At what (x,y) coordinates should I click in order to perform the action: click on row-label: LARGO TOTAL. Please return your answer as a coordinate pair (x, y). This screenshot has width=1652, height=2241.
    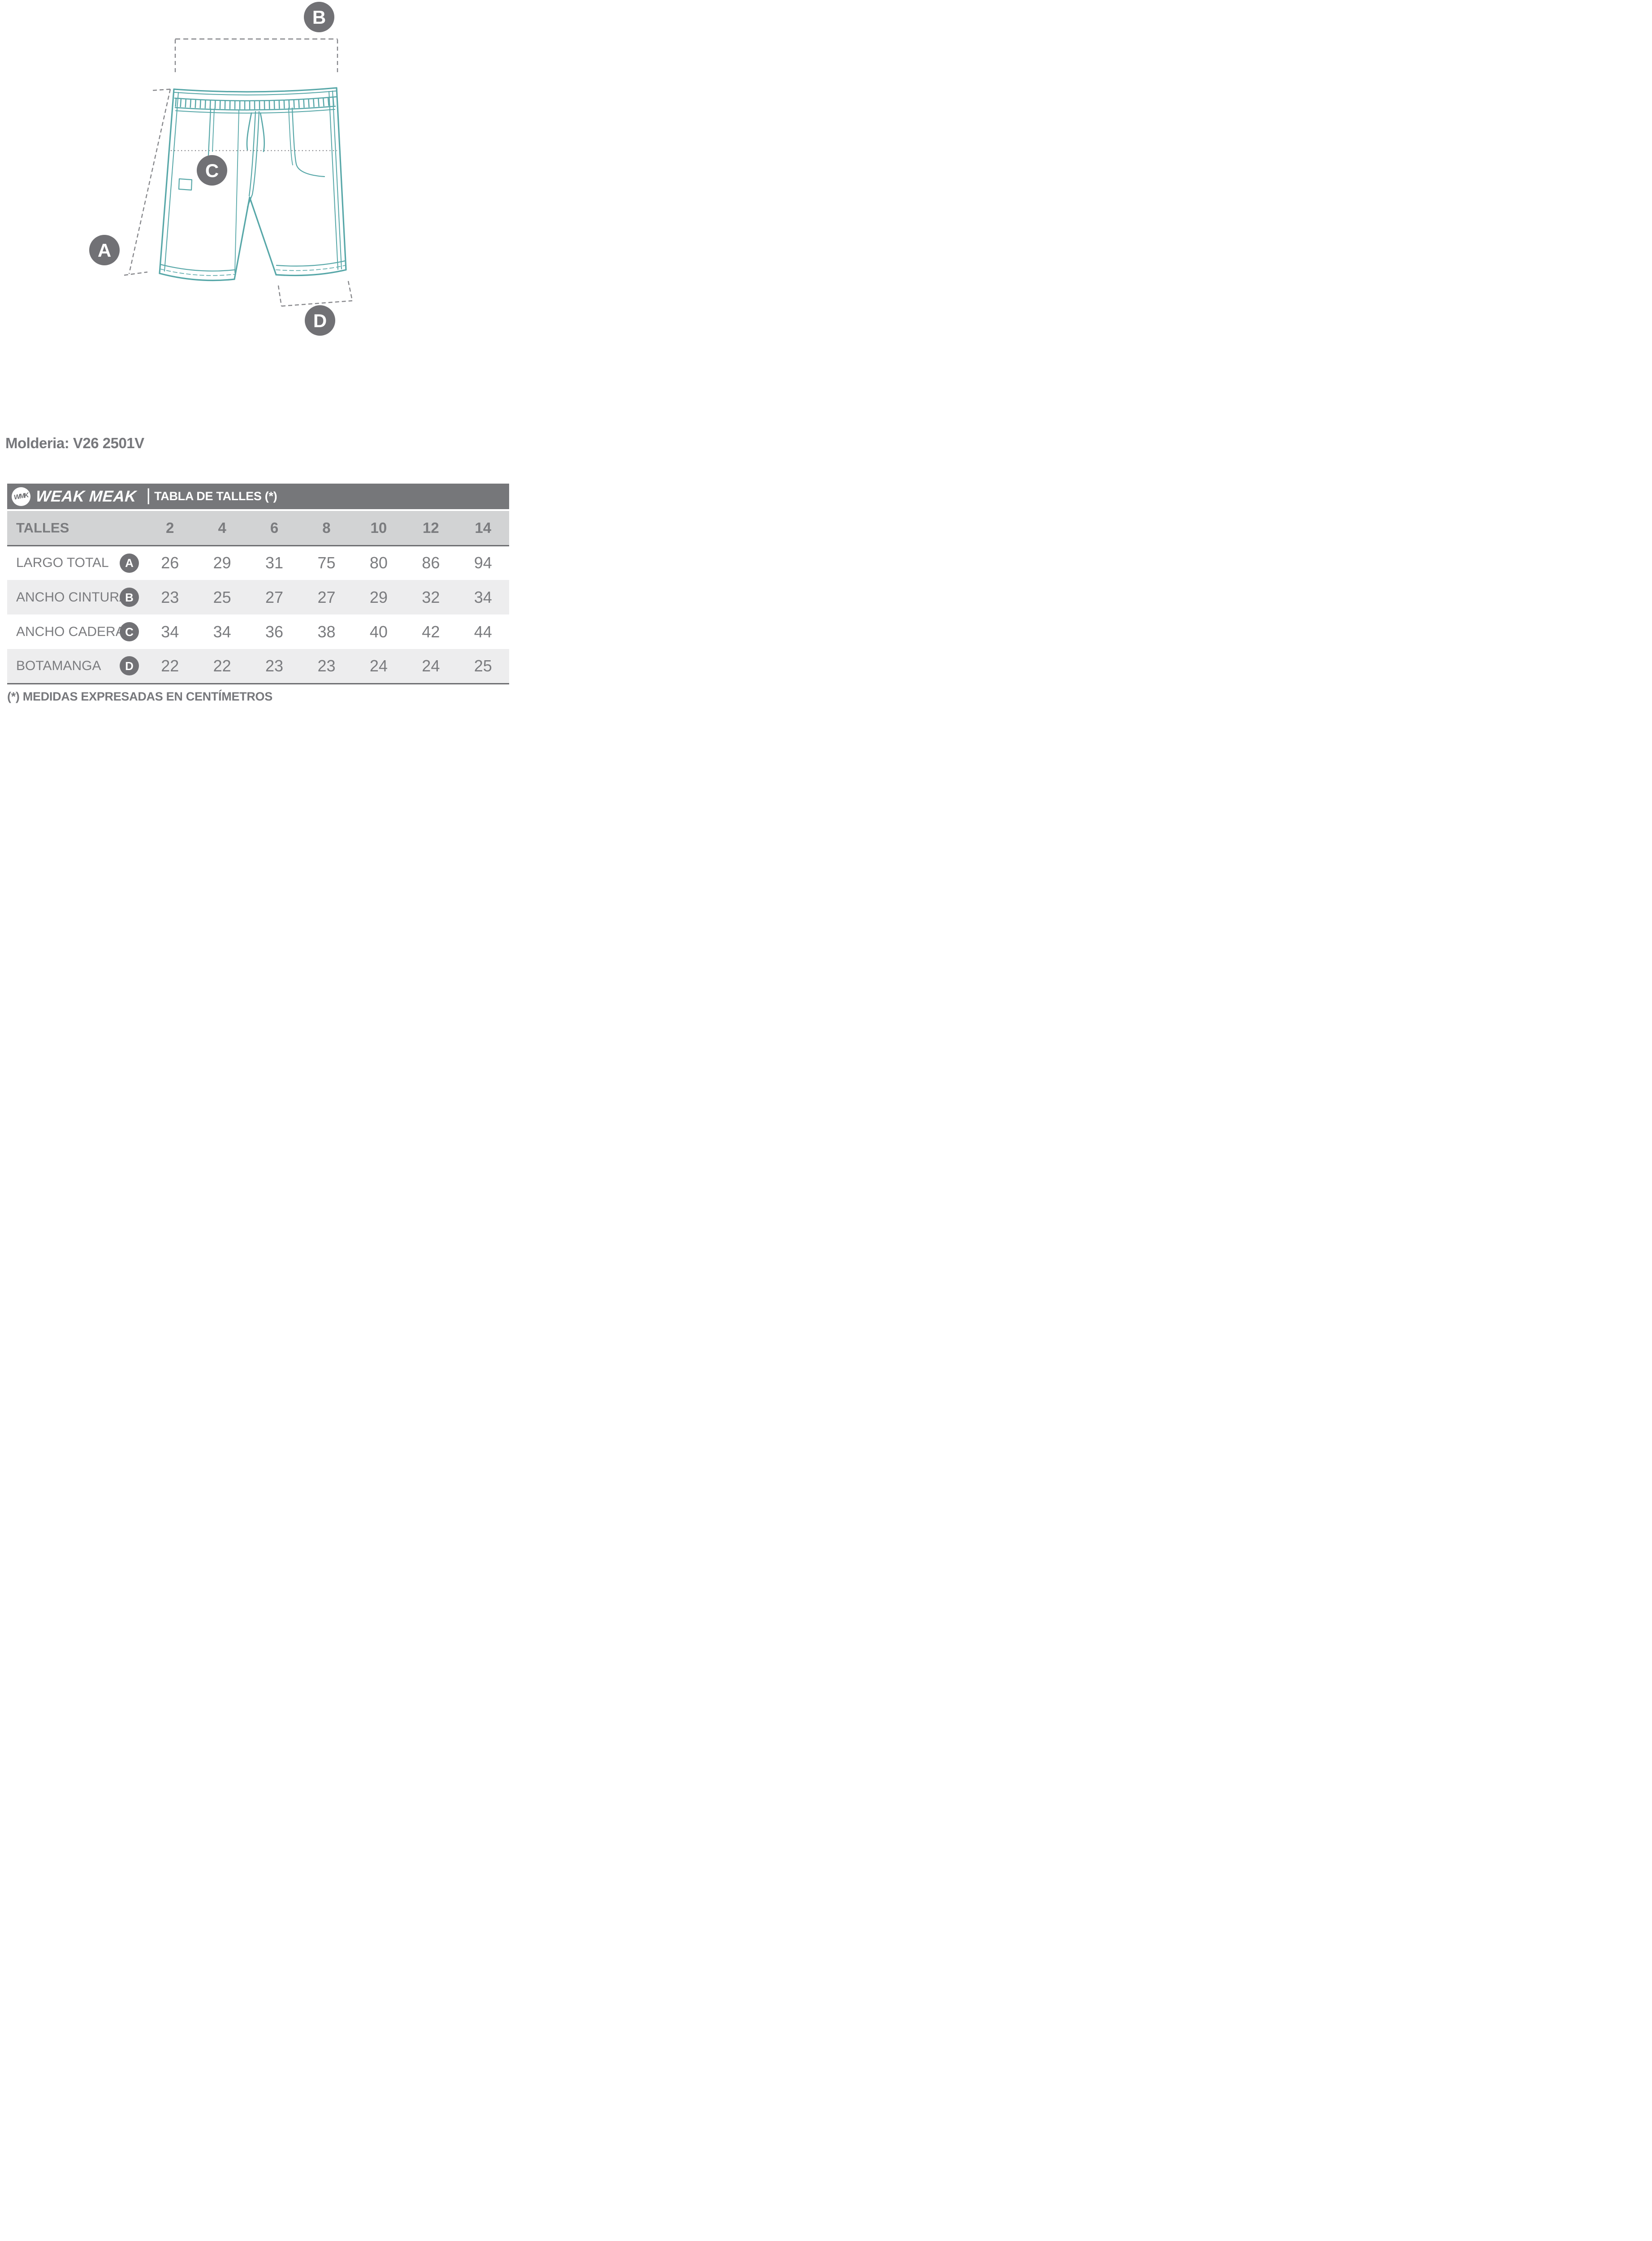
    Looking at the image, I should click on (63, 563).